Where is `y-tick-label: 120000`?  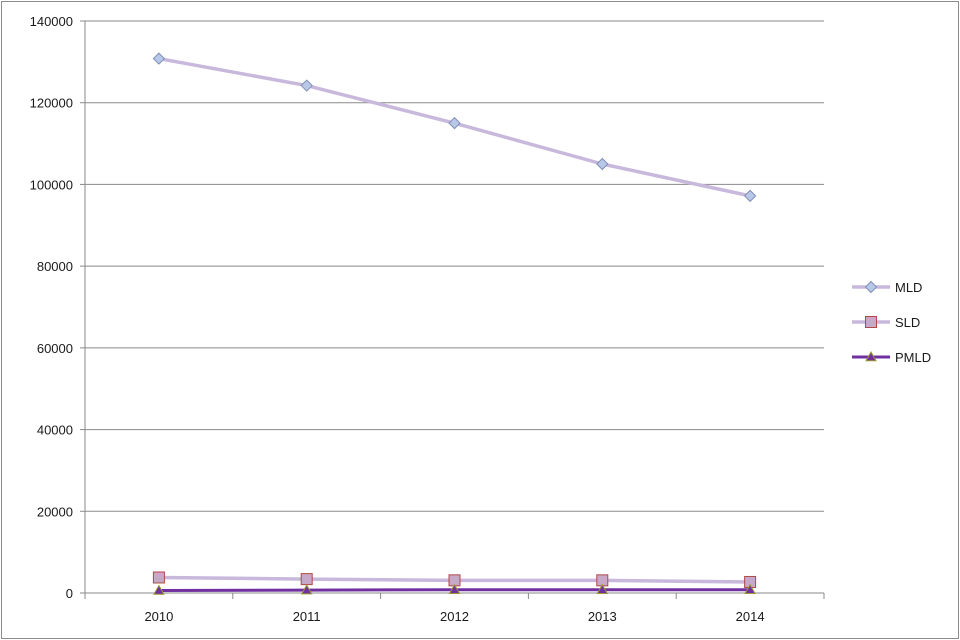 y-tick-label: 120000 is located at coordinates (51, 103).